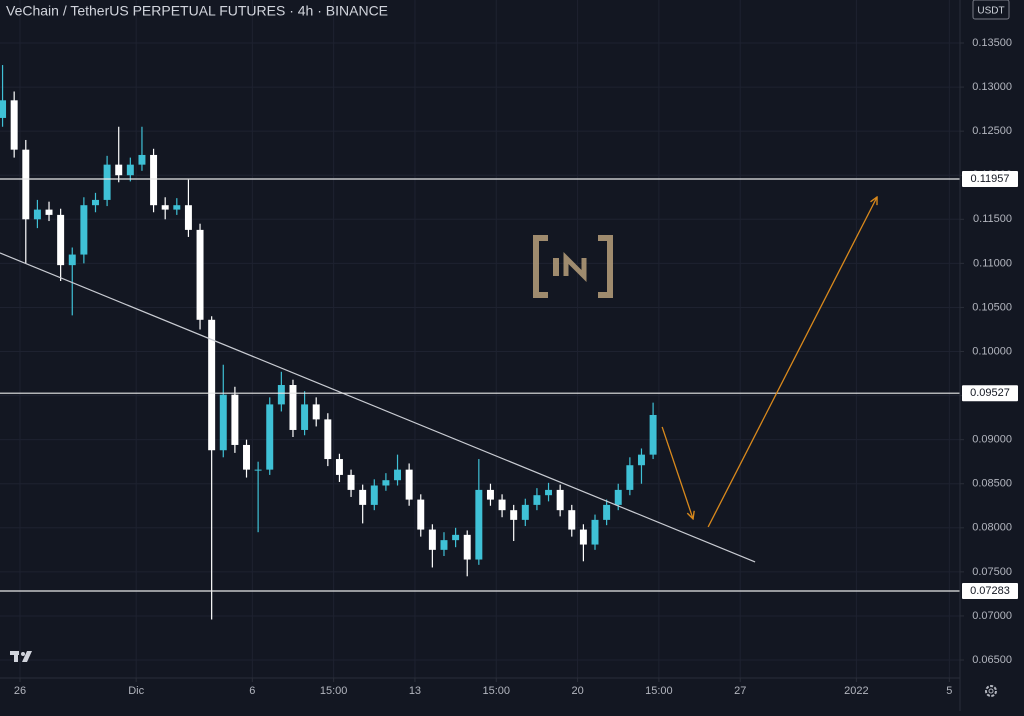 The image size is (1024, 716). What do you see at coordinates (949, 691) in the screenshot?
I see `x-tick-label: 5` at bounding box center [949, 691].